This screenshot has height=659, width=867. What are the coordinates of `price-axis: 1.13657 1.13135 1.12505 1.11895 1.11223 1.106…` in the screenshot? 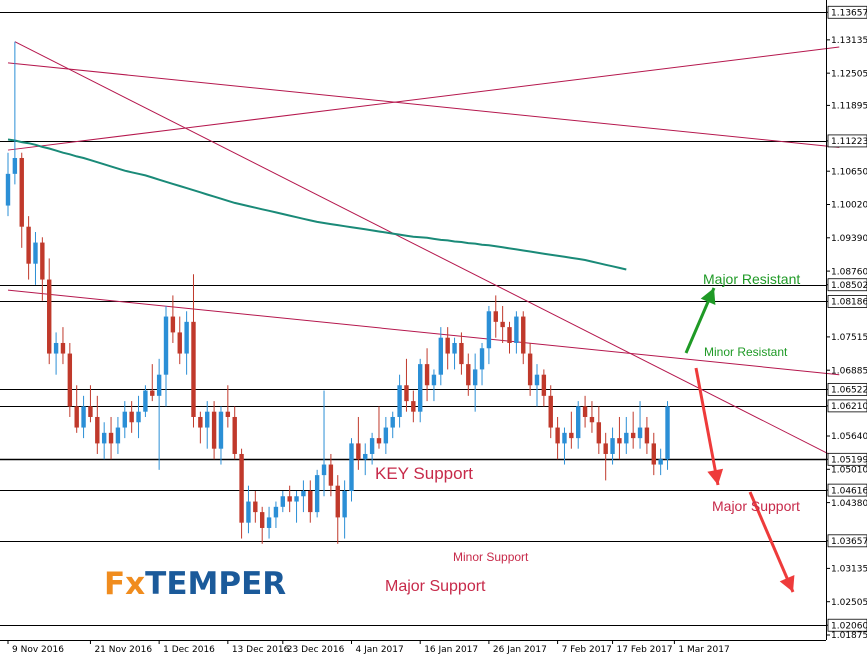 It's located at (846, 320).